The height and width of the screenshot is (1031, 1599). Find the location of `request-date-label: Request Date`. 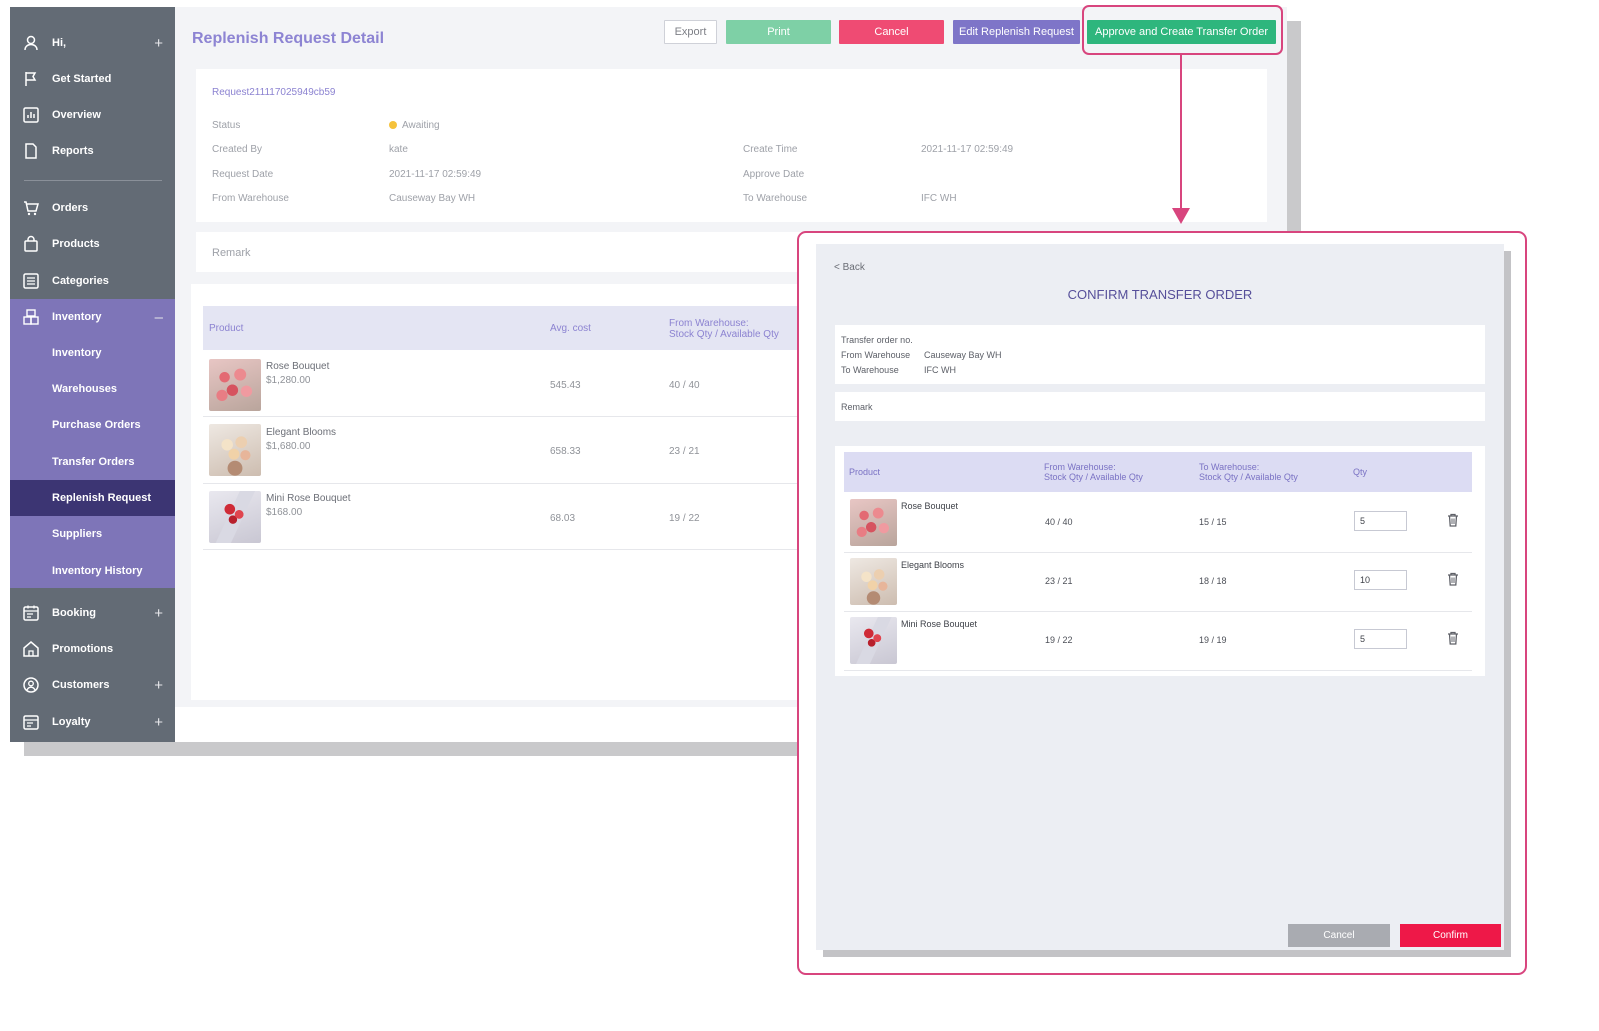

request-date-label: Request Date is located at coordinates (243, 174).